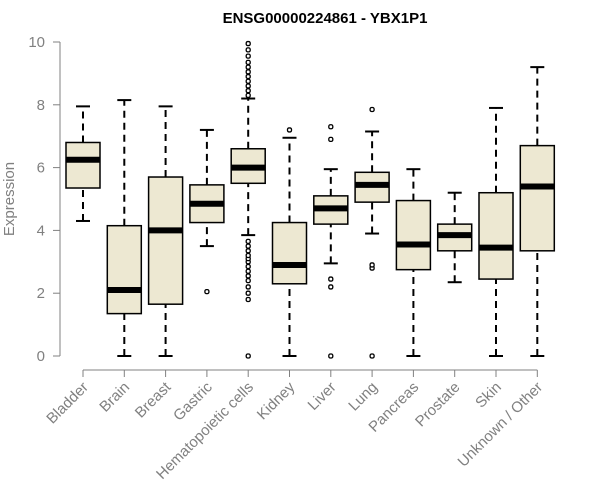 This screenshot has height=500, width=600. What do you see at coordinates (325, 18) in the screenshot?
I see `chart-title: ENSG00000224861 - YBX1P1` at bounding box center [325, 18].